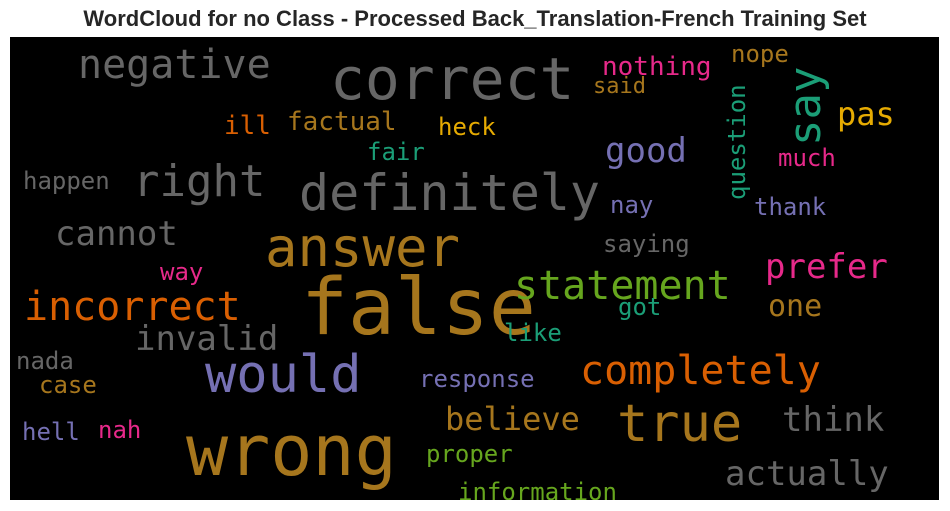  Describe the element at coordinates (833, 420) in the screenshot. I see `word-think: think` at that location.